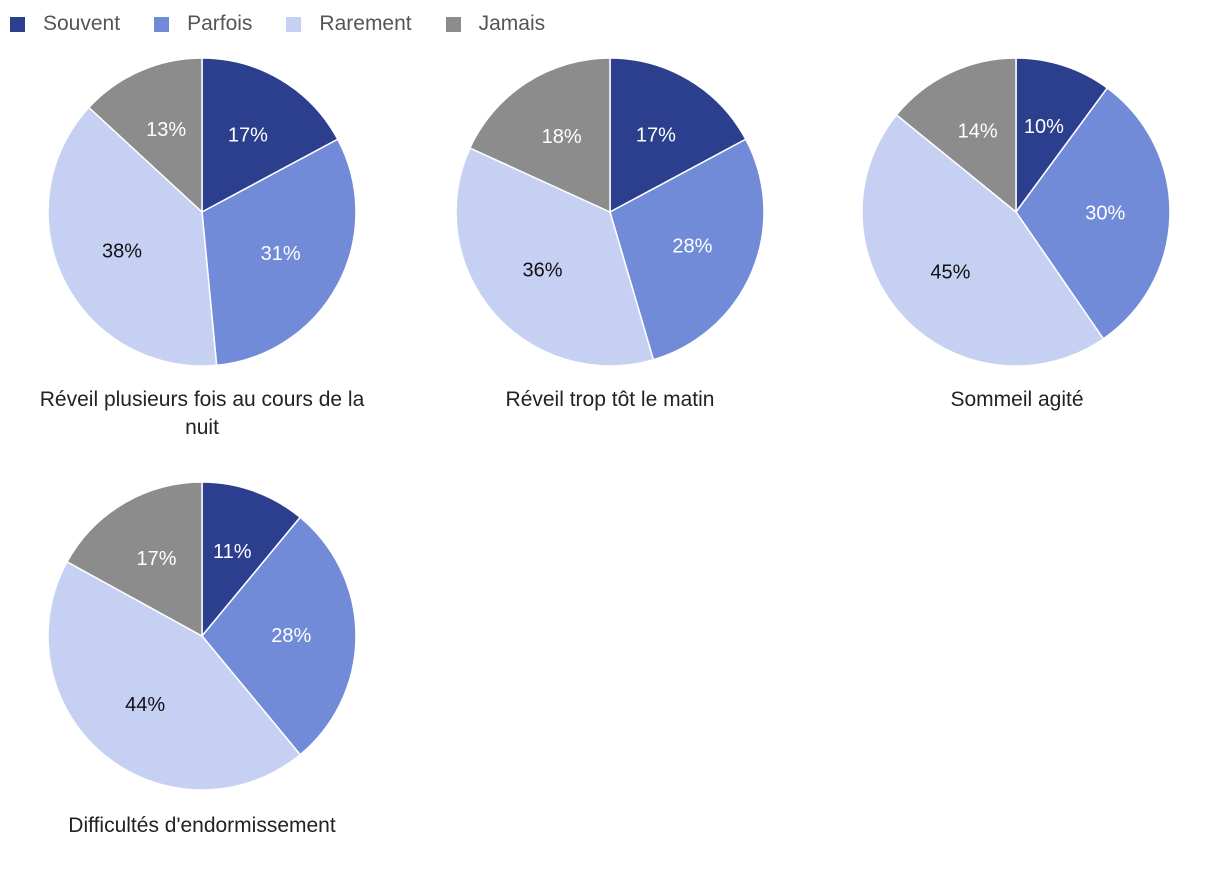 This screenshot has height=870, width=1220. I want to click on legend-item-jamais: Jamais, so click(495, 24).